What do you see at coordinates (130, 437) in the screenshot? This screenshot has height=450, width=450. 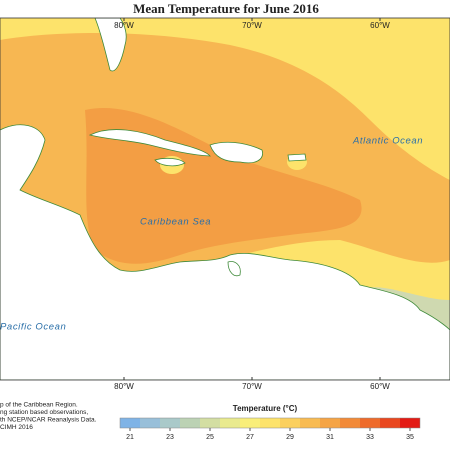 I see `colorbar-label: 21` at bounding box center [130, 437].